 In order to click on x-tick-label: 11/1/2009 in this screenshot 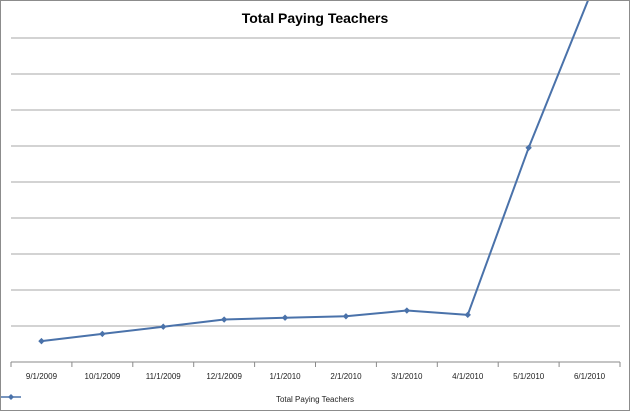, I will do `click(164, 376)`.